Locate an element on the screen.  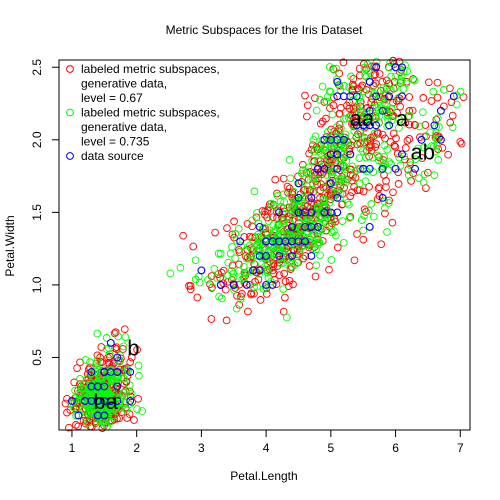
x-tick-label: 1 is located at coordinates (72, 448).